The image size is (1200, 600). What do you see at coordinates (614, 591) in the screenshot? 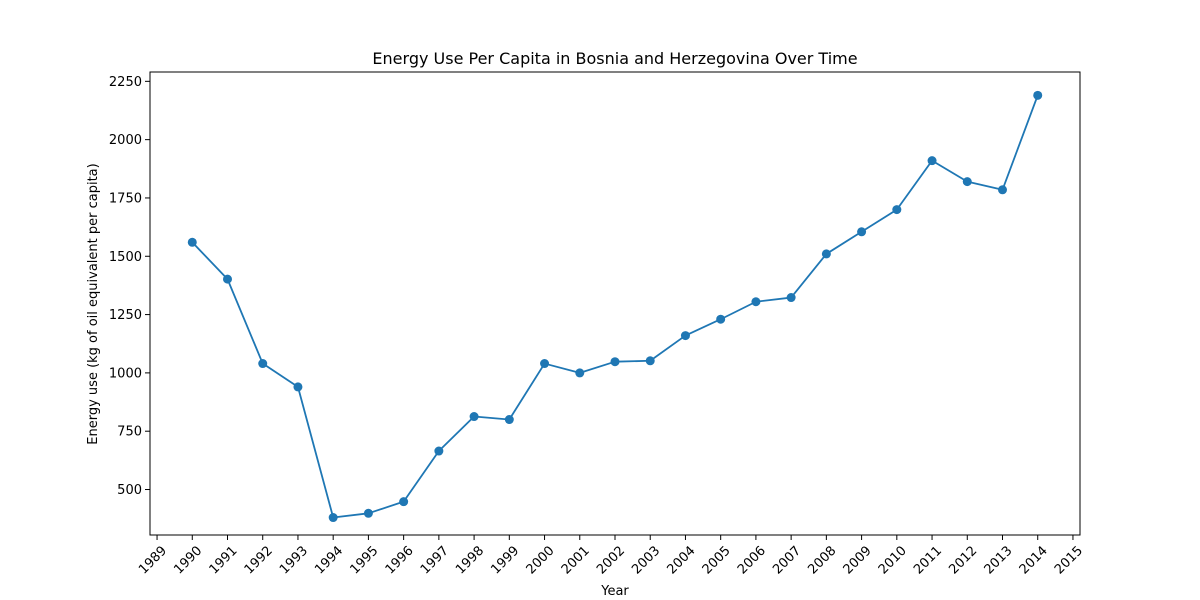
I see `x-axis-label: Year` at bounding box center [614, 591].